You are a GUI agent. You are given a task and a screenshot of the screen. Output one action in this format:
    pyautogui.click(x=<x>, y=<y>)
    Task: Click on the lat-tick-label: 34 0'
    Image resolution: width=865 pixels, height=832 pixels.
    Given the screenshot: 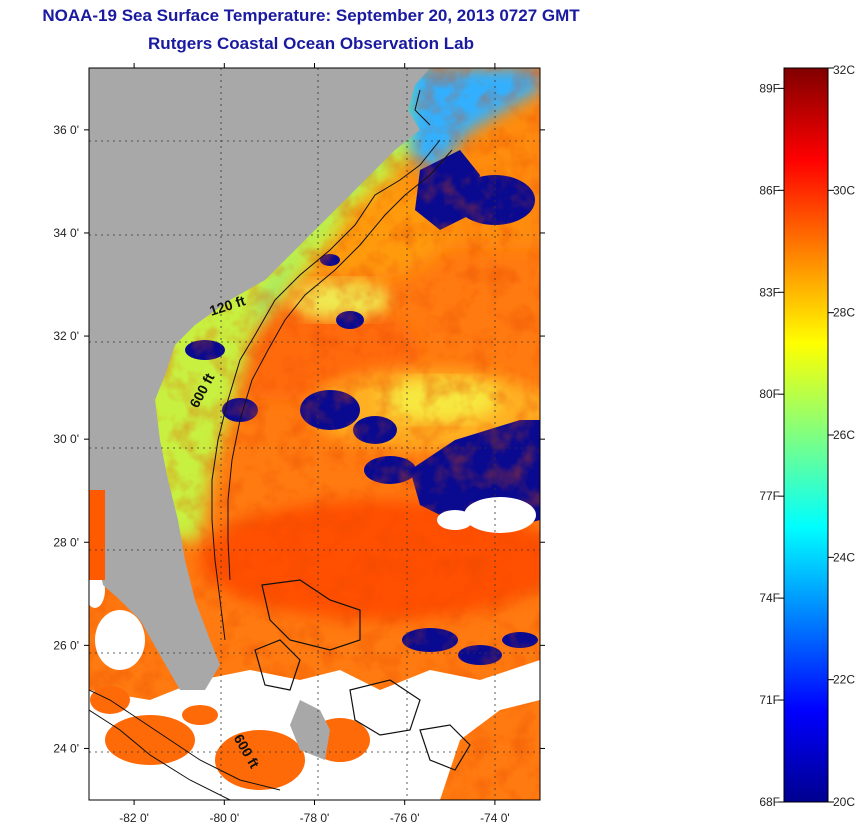 What is the action you would take?
    pyautogui.click(x=66, y=233)
    